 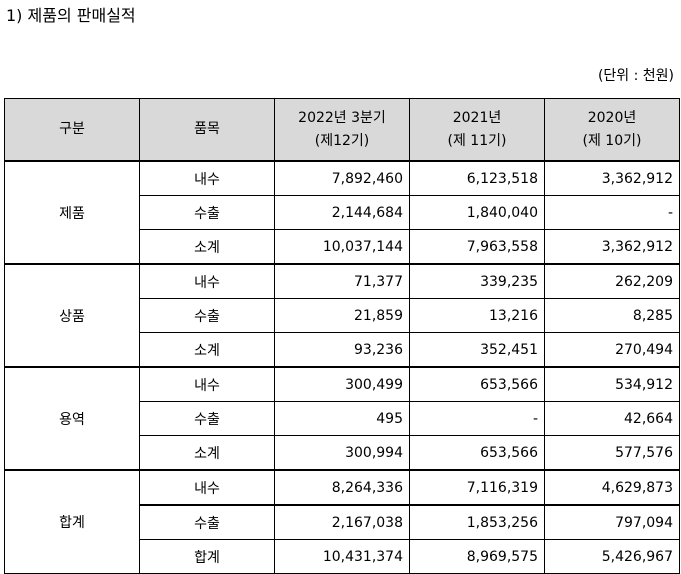 What do you see at coordinates (477, 487) in the screenshot?
I see `value-2021: 7,116,319` at bounding box center [477, 487].